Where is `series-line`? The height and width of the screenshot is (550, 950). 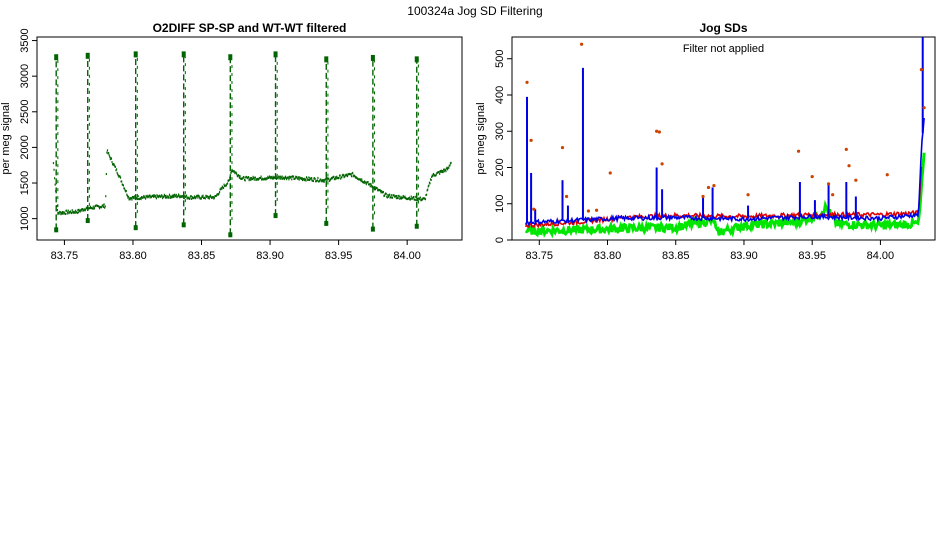 series-line is located at coordinates (725, 195).